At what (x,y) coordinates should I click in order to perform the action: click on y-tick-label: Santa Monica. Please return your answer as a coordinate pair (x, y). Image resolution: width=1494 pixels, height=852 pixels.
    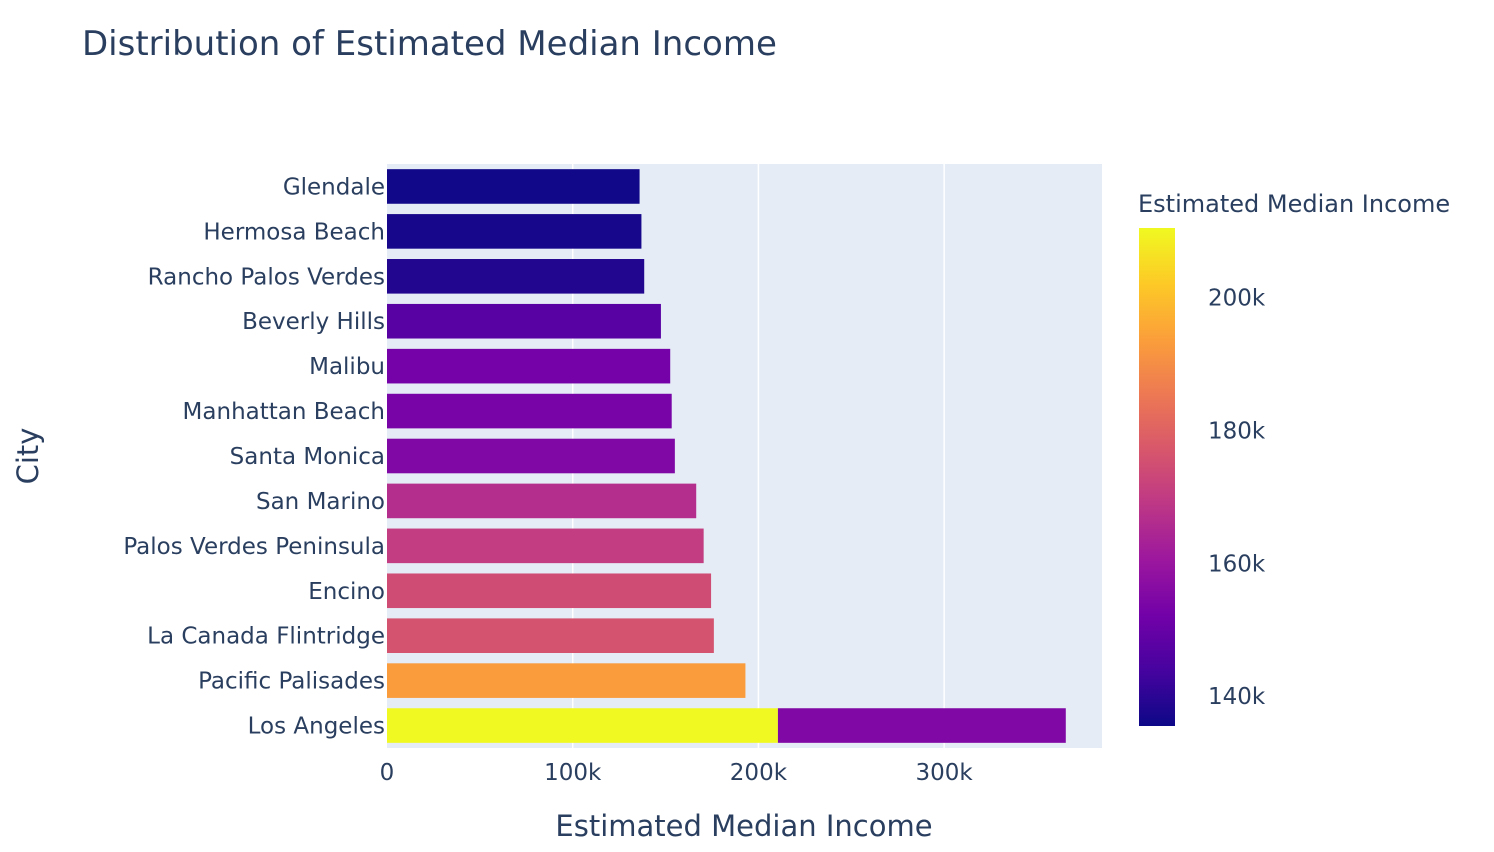
    Looking at the image, I should click on (307, 457).